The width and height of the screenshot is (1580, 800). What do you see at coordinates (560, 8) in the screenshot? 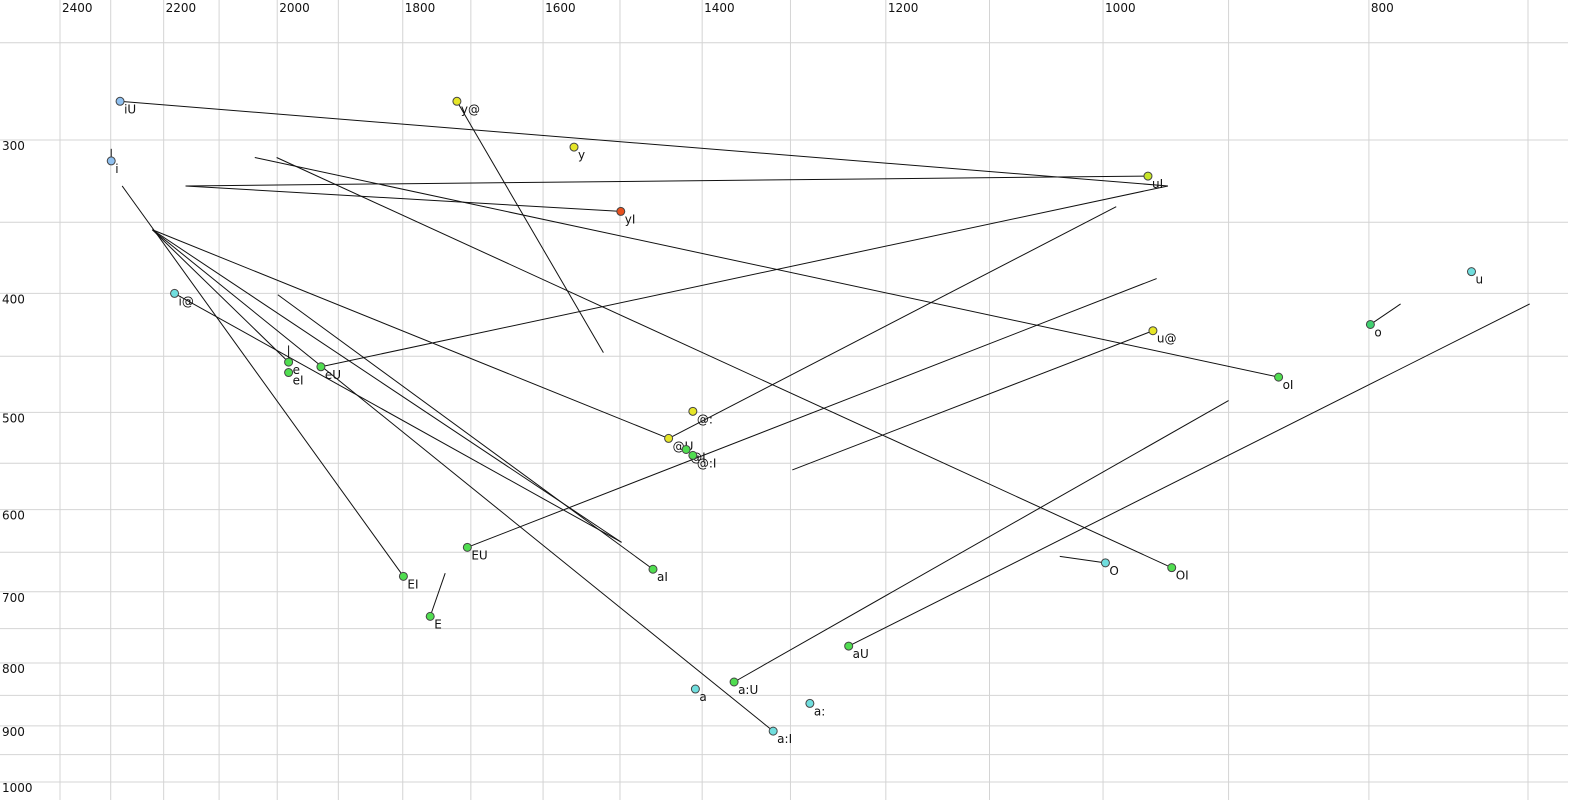
I see `x-tick-label: 1600` at bounding box center [560, 8].